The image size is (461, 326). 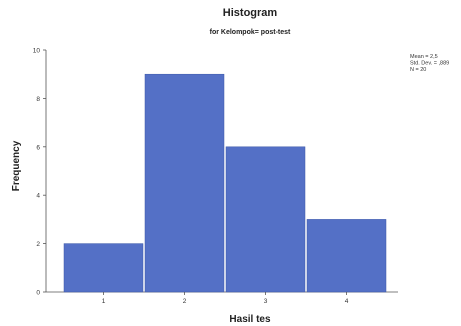 What do you see at coordinates (38, 293) in the screenshot?
I see `y-tick-label: 0` at bounding box center [38, 293].